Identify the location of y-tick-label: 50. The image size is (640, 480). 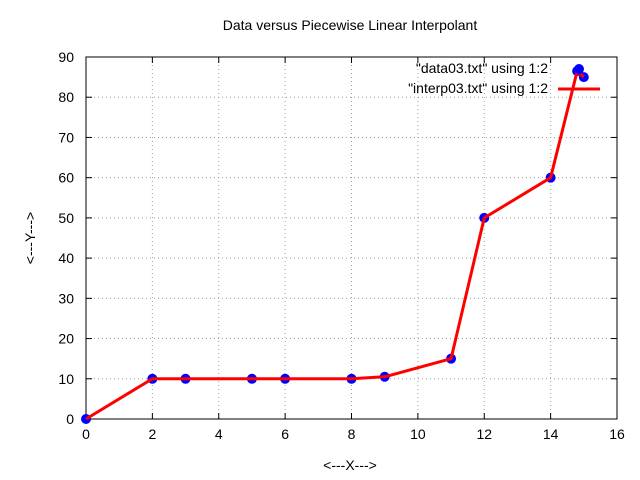
(66, 218).